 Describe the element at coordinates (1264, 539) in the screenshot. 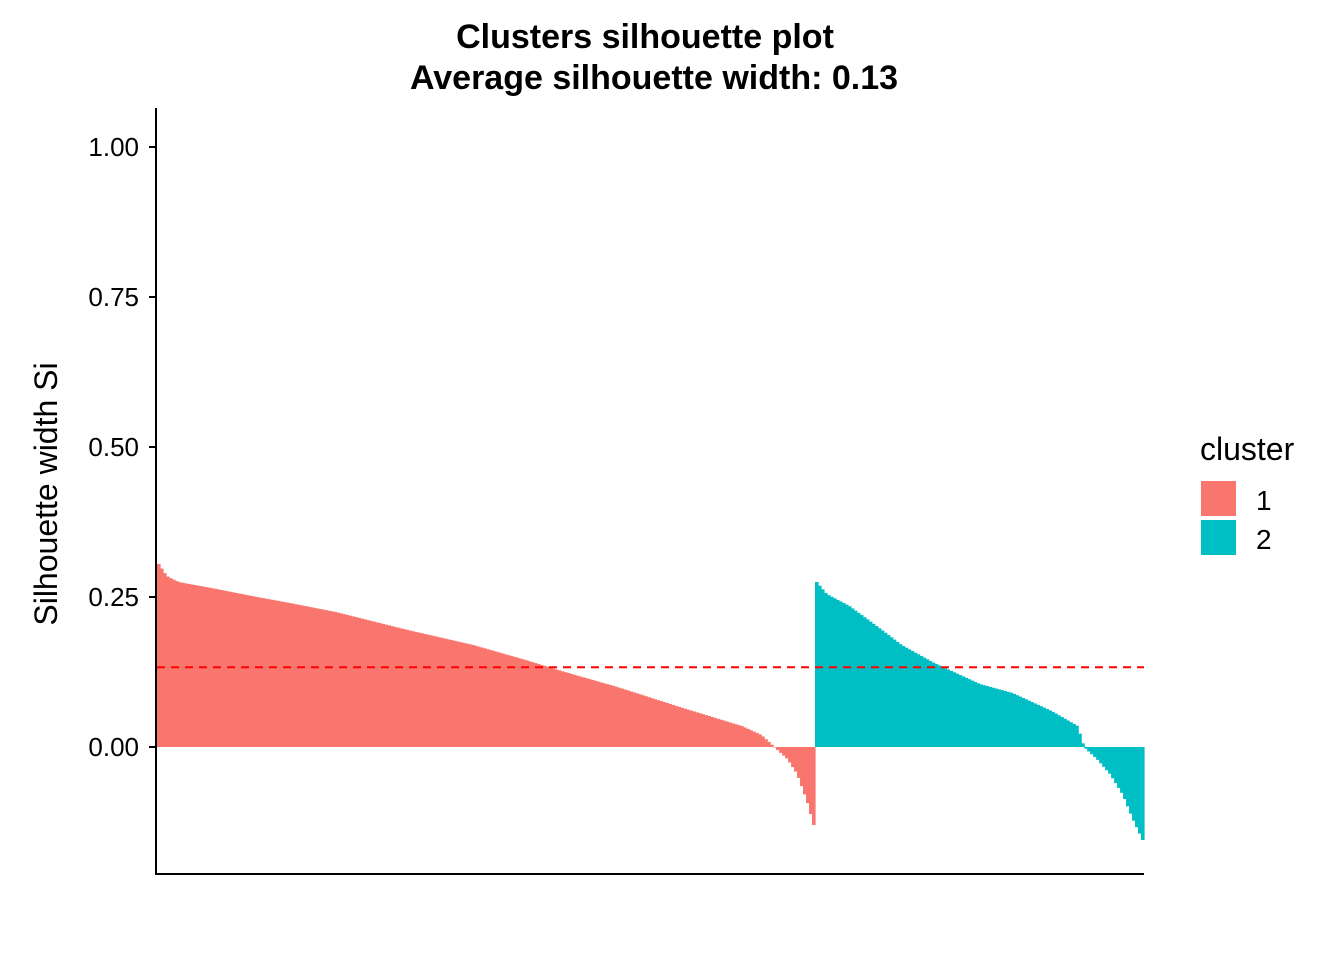

I see `legend-label-2: 2` at that location.